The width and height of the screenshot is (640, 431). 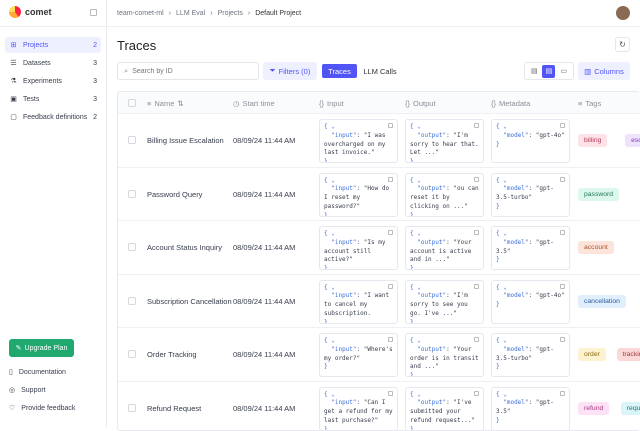 I want to click on refresh-button: ↻, so click(x=622, y=44).